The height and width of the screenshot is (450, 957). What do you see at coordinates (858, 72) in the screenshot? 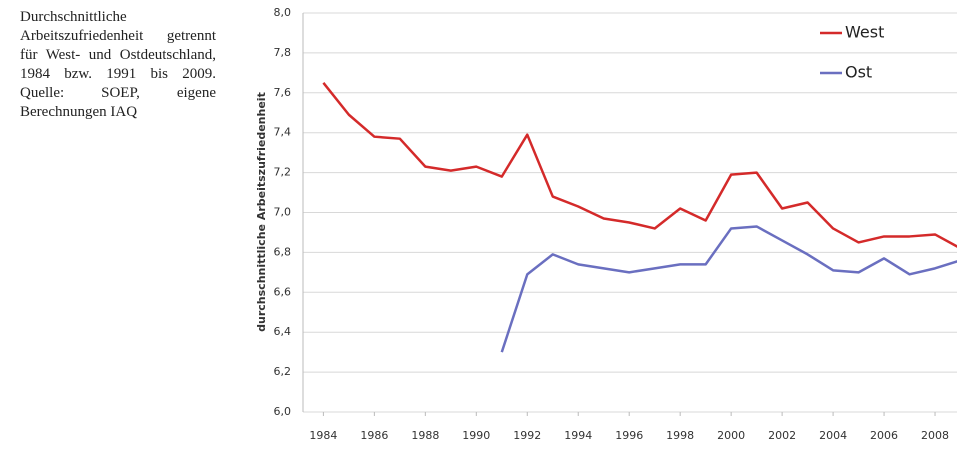
I see `legend-label: Ost` at bounding box center [858, 72].